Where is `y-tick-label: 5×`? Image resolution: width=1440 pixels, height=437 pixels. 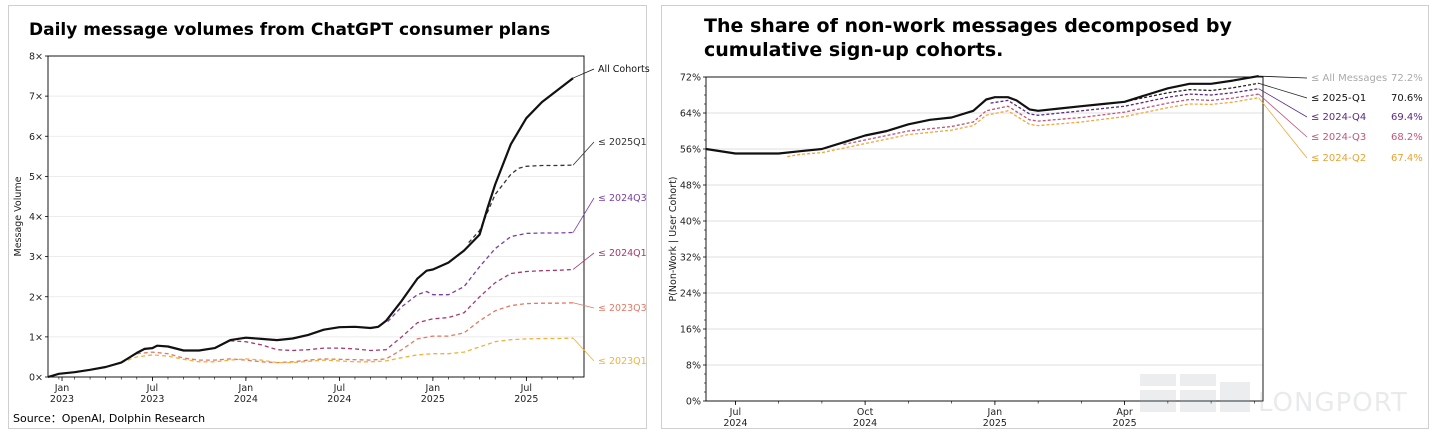
y-tick-label: 5× is located at coordinates (36, 177).